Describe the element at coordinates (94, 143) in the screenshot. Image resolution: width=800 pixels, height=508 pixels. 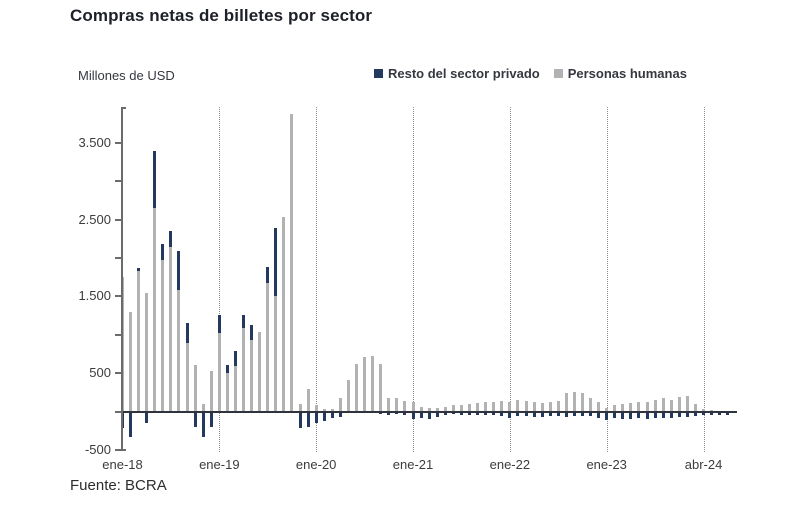
I see `y-tick-label-3.500: 3.500` at that location.